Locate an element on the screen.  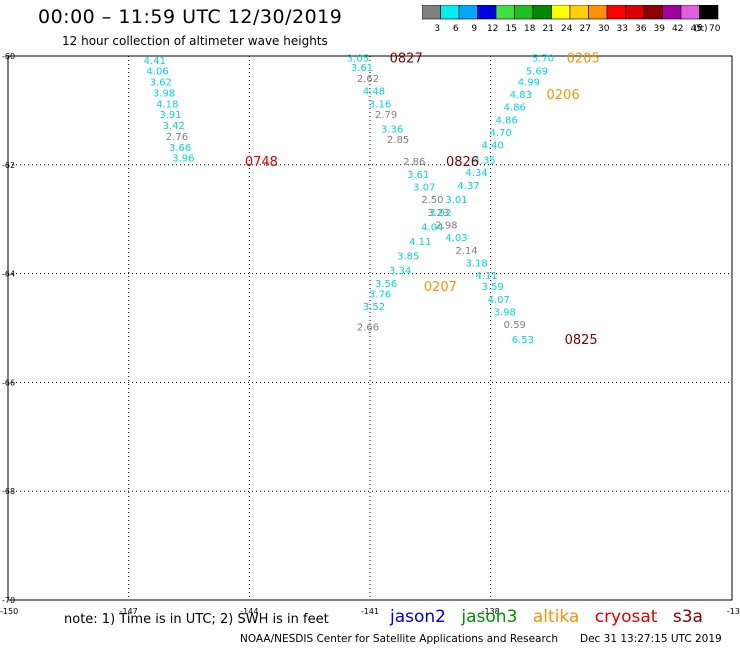
wave-height-label: 3.96 is located at coordinates (183, 159).